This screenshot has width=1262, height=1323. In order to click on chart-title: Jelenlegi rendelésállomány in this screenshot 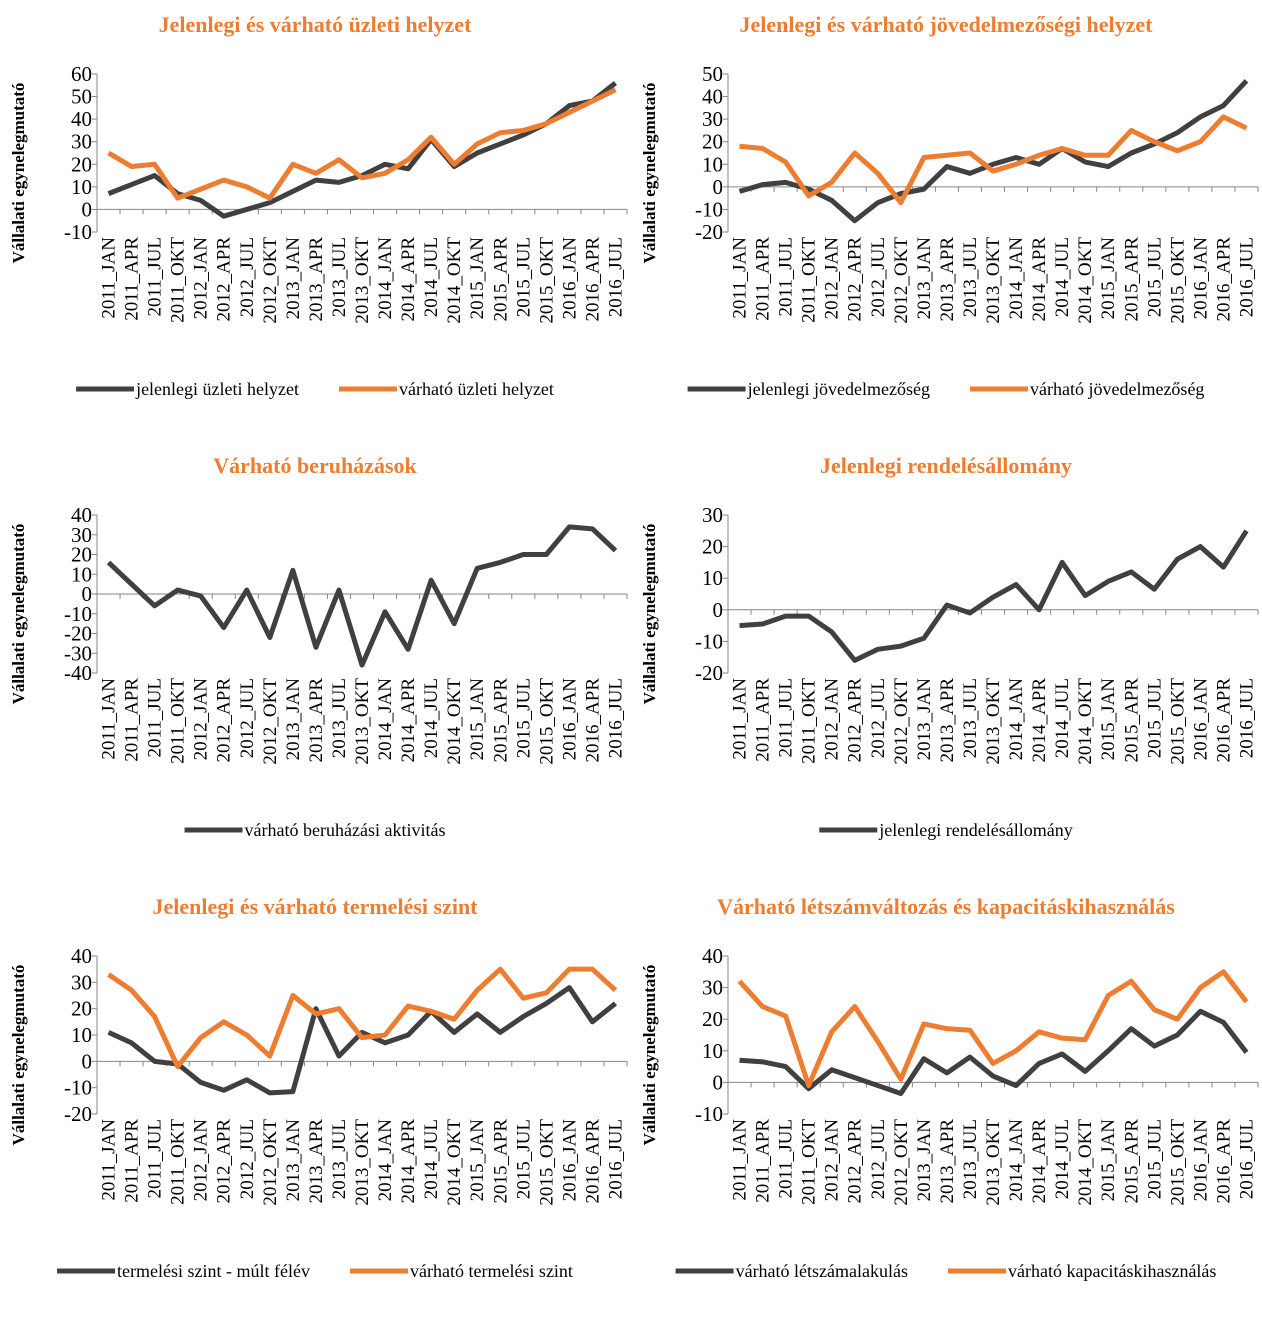, I will do `click(946, 465)`.